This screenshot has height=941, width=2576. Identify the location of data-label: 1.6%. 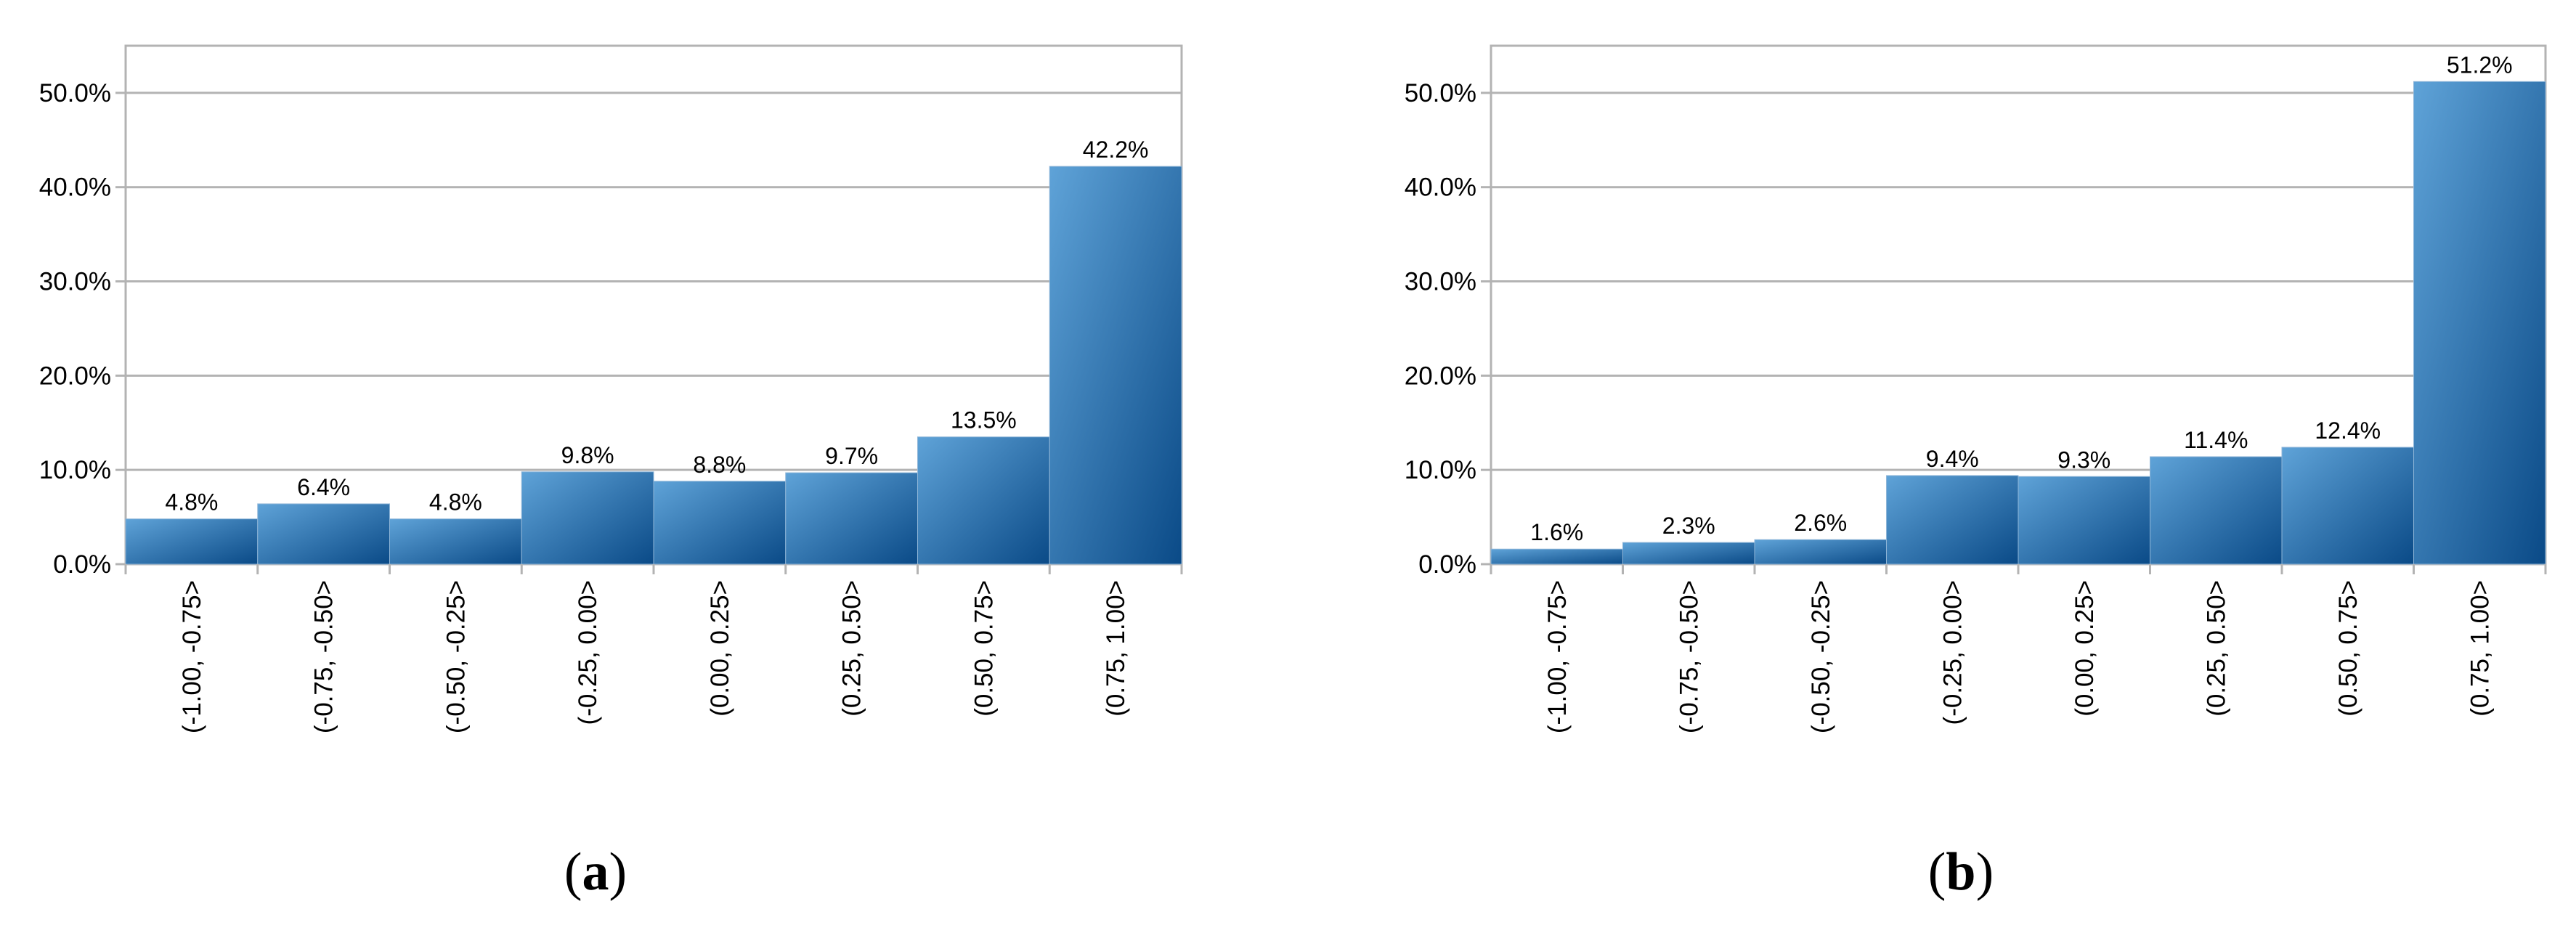
(1557, 532).